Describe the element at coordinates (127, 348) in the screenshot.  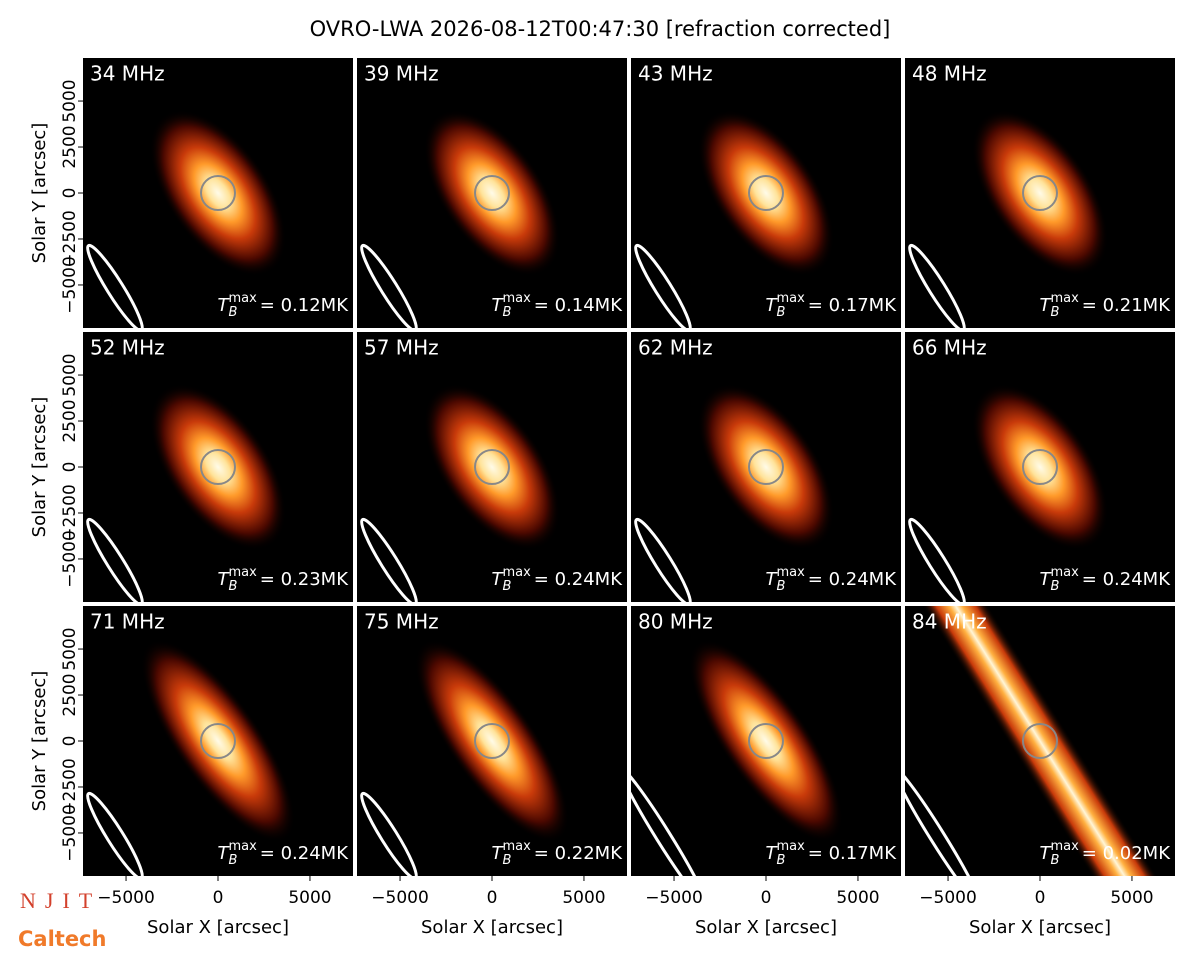
I see `panel-label: 52 MHz` at that location.